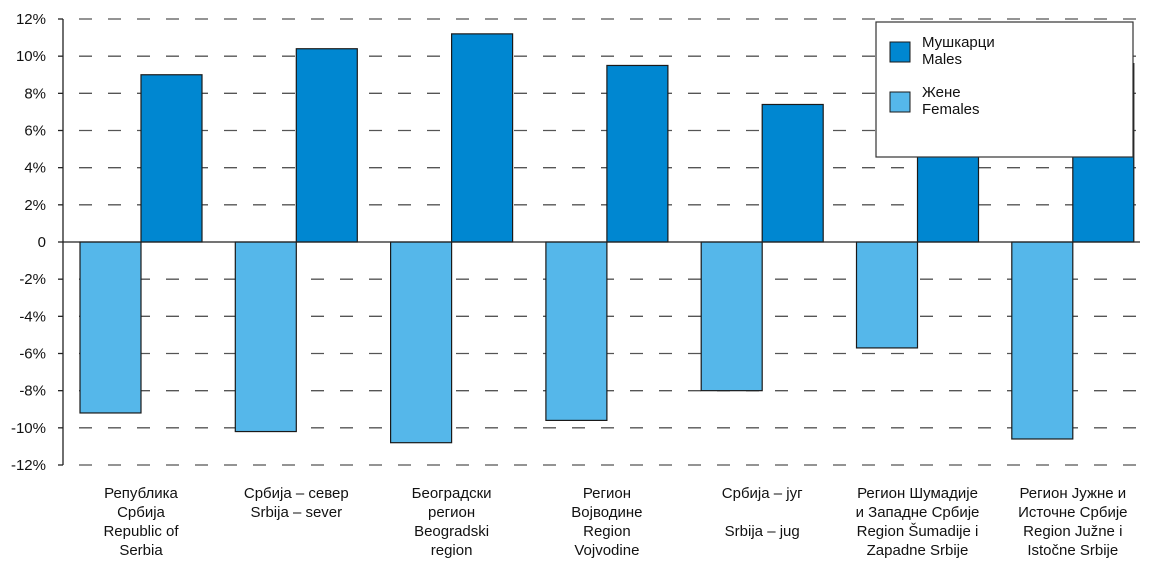 The width and height of the screenshot is (1149, 563). What do you see at coordinates (28, 428) in the screenshot?
I see `y-tick-label: -10%` at bounding box center [28, 428].